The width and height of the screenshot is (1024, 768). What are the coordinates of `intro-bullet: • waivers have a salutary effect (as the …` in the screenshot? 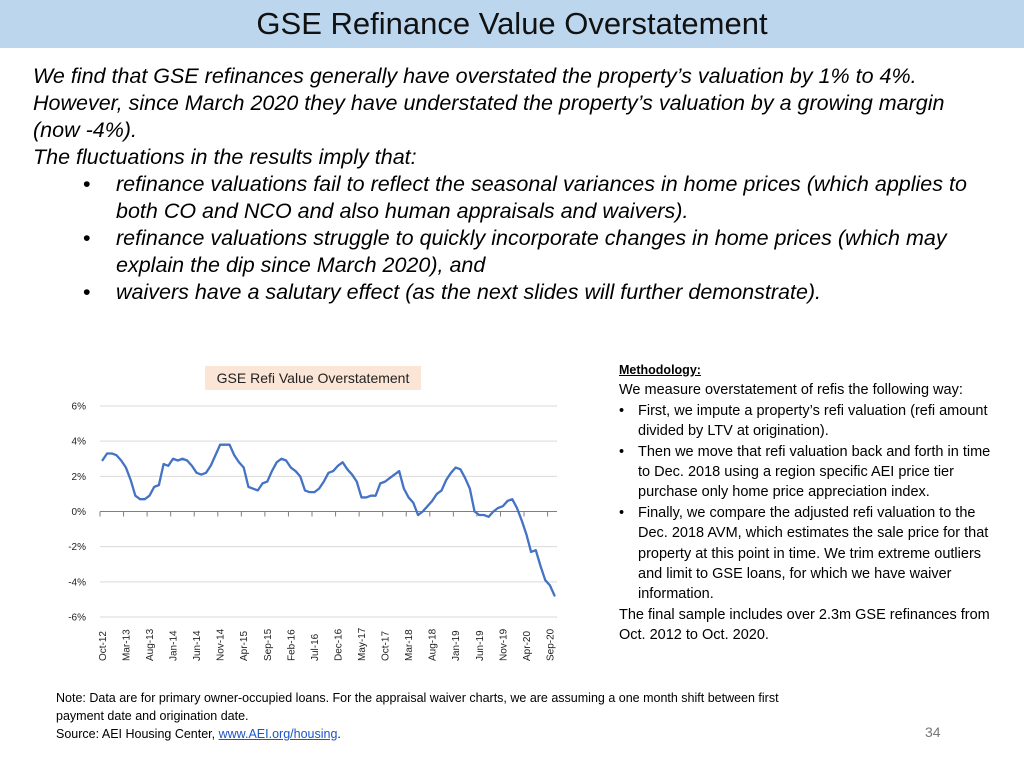 It's located at (513, 292).